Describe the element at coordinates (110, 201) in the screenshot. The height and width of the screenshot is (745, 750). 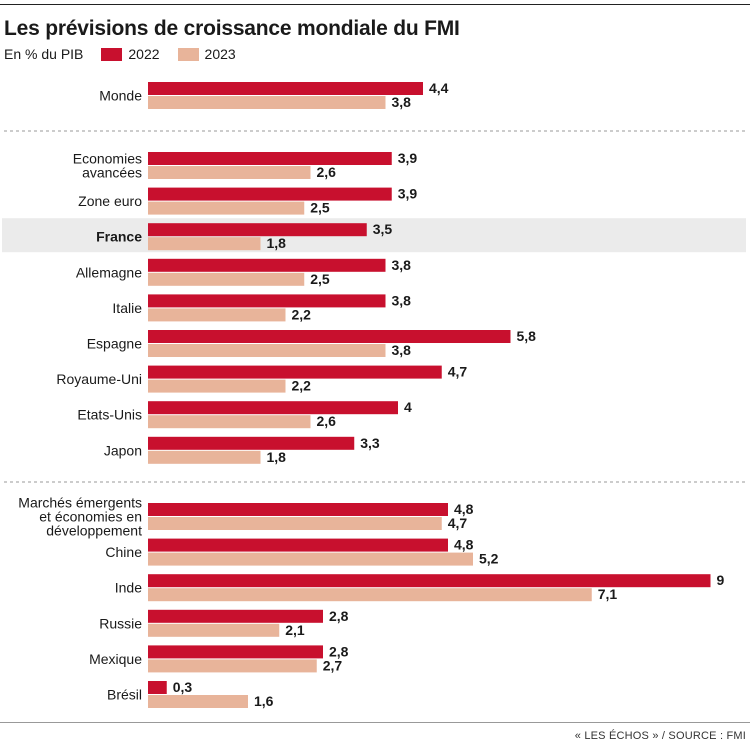
I see `category-label: Zone euro` at that location.